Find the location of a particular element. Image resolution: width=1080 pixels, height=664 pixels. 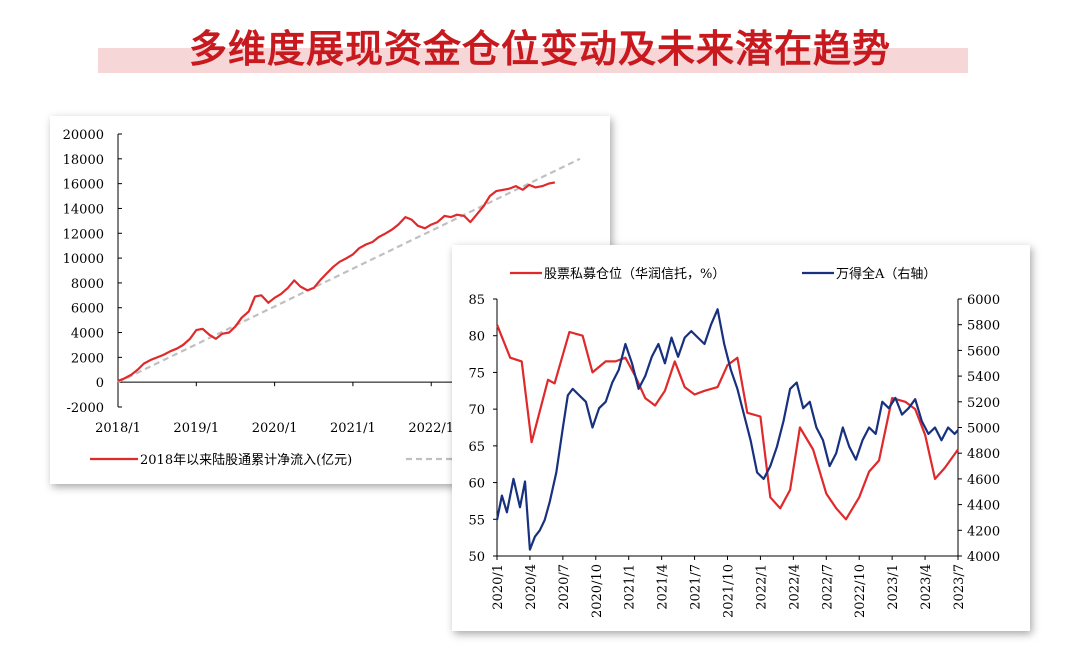

x-tick-label: 2021/4 is located at coordinates (663, 587).